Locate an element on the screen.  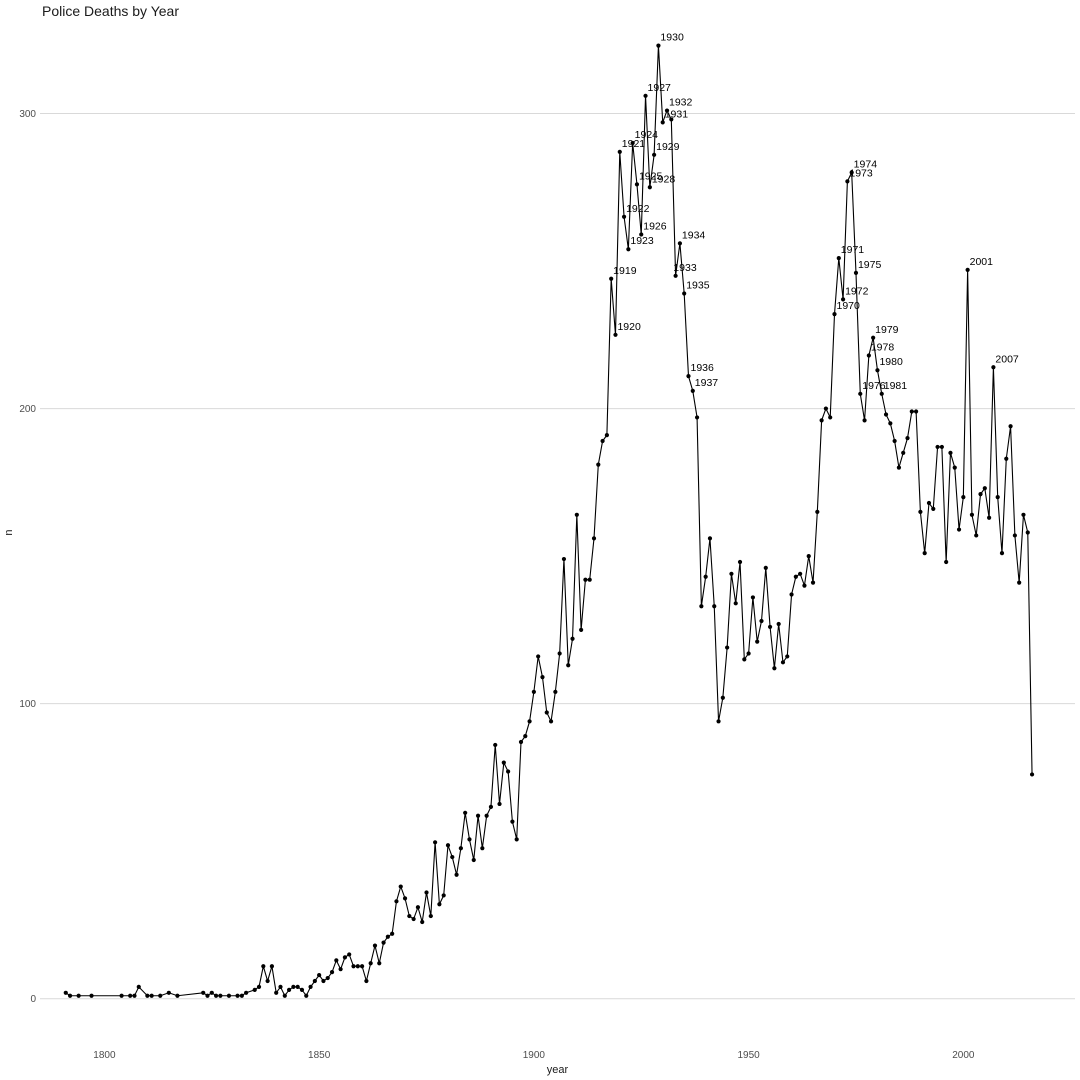
data-point-1959 is located at coordinates (787, 656).